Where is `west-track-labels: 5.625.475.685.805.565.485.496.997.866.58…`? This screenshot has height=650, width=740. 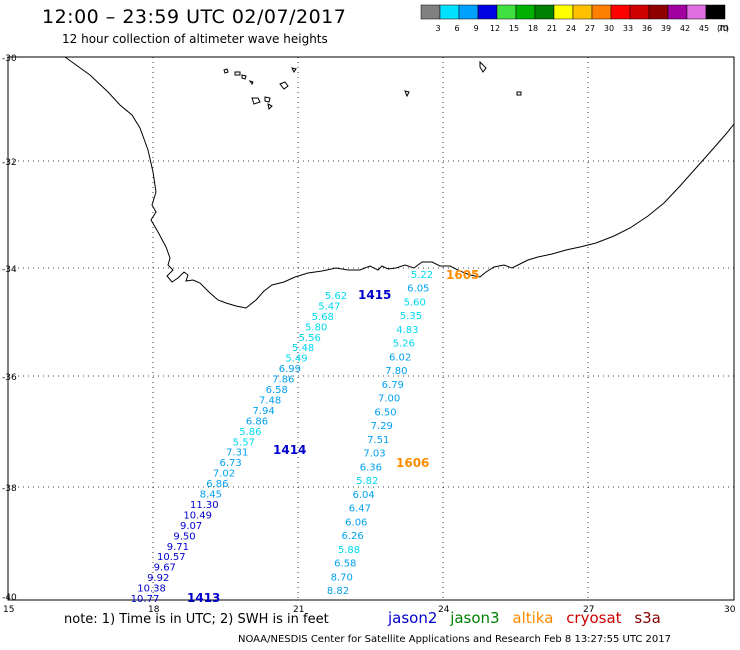
west-track-labels: 5.625.475.685.805.565.485.496.997.866.58… is located at coordinates (239, 448).